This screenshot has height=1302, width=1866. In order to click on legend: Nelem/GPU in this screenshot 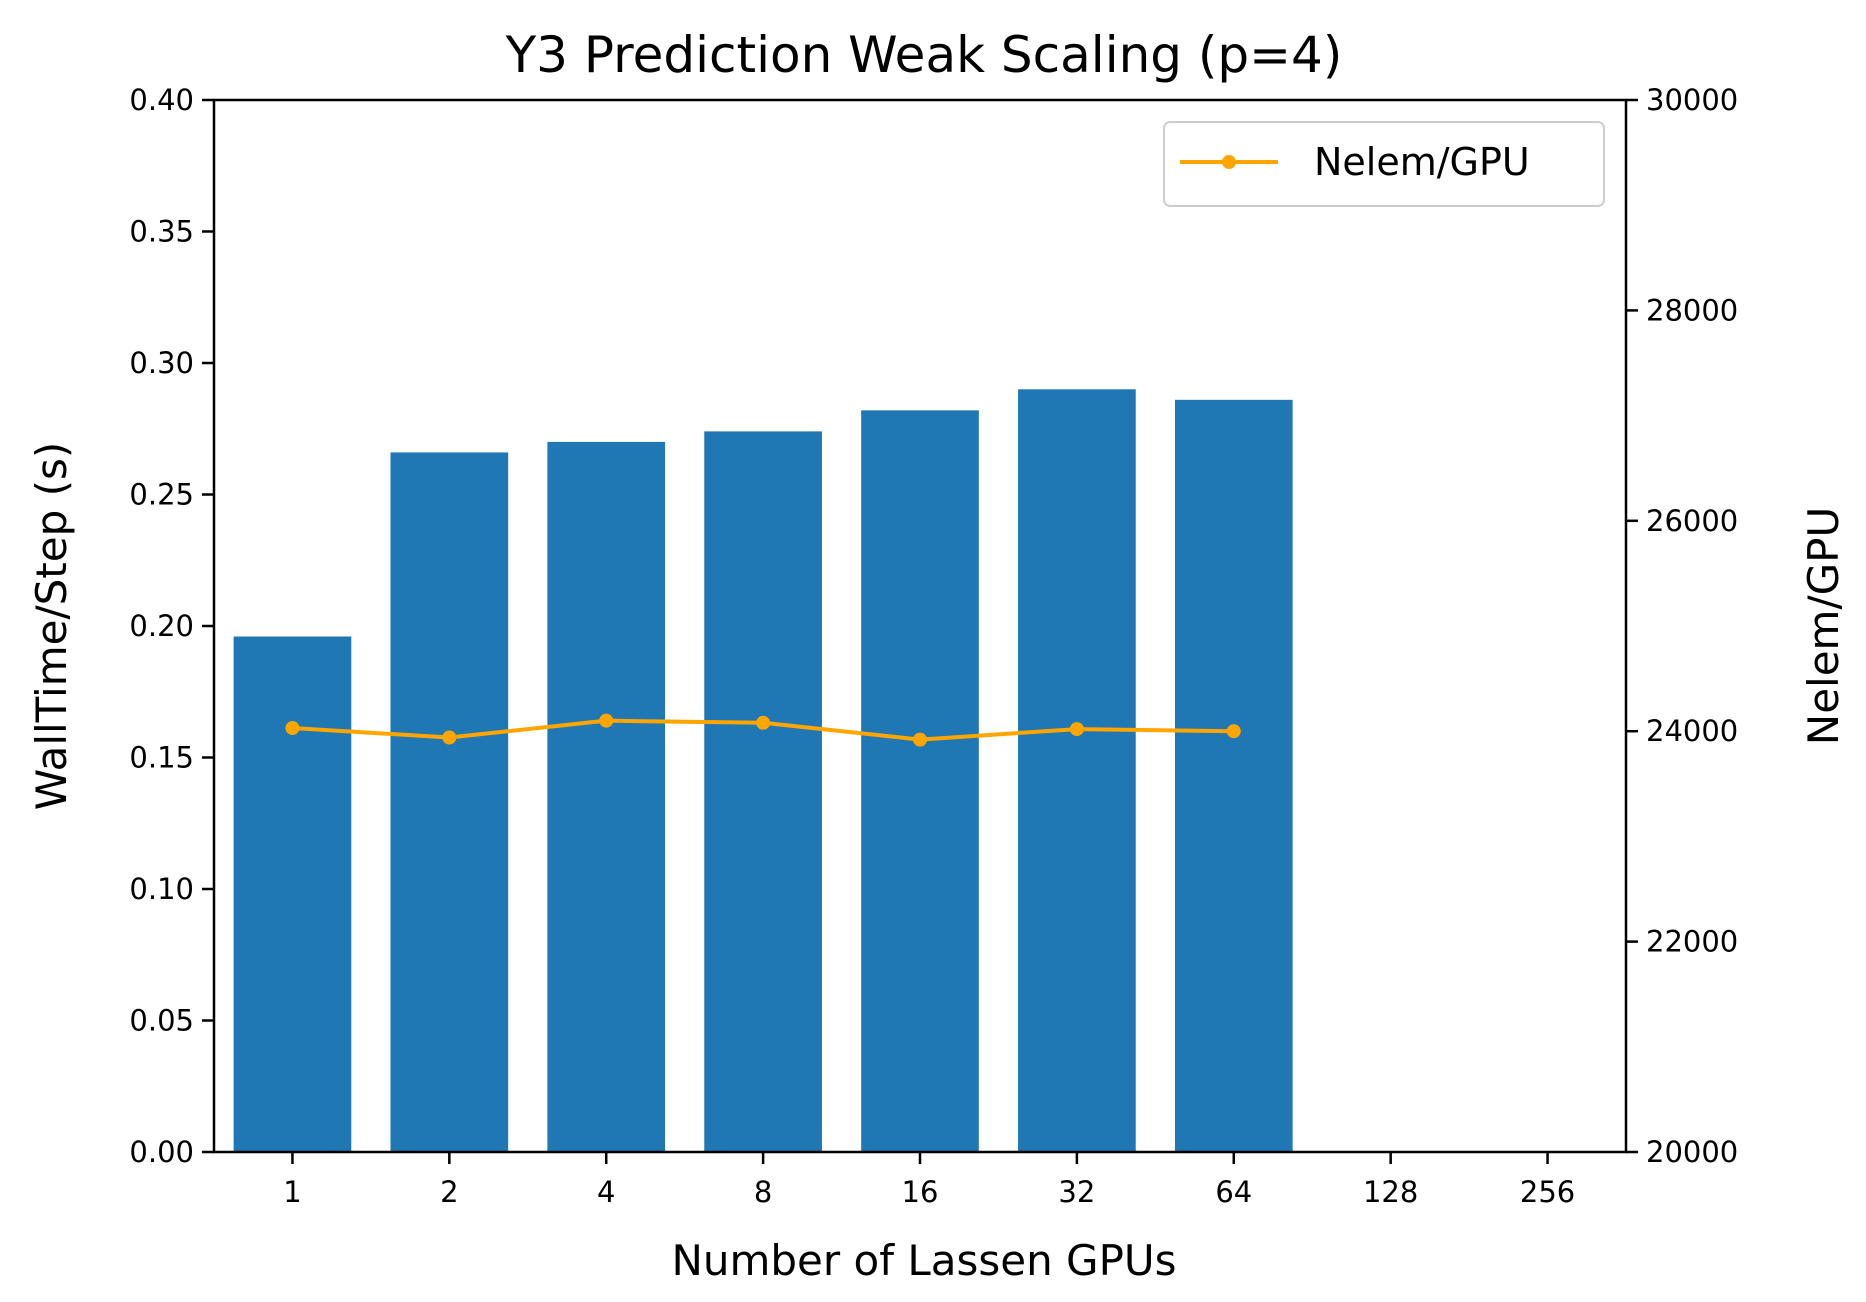, I will do `click(1384, 164)`.